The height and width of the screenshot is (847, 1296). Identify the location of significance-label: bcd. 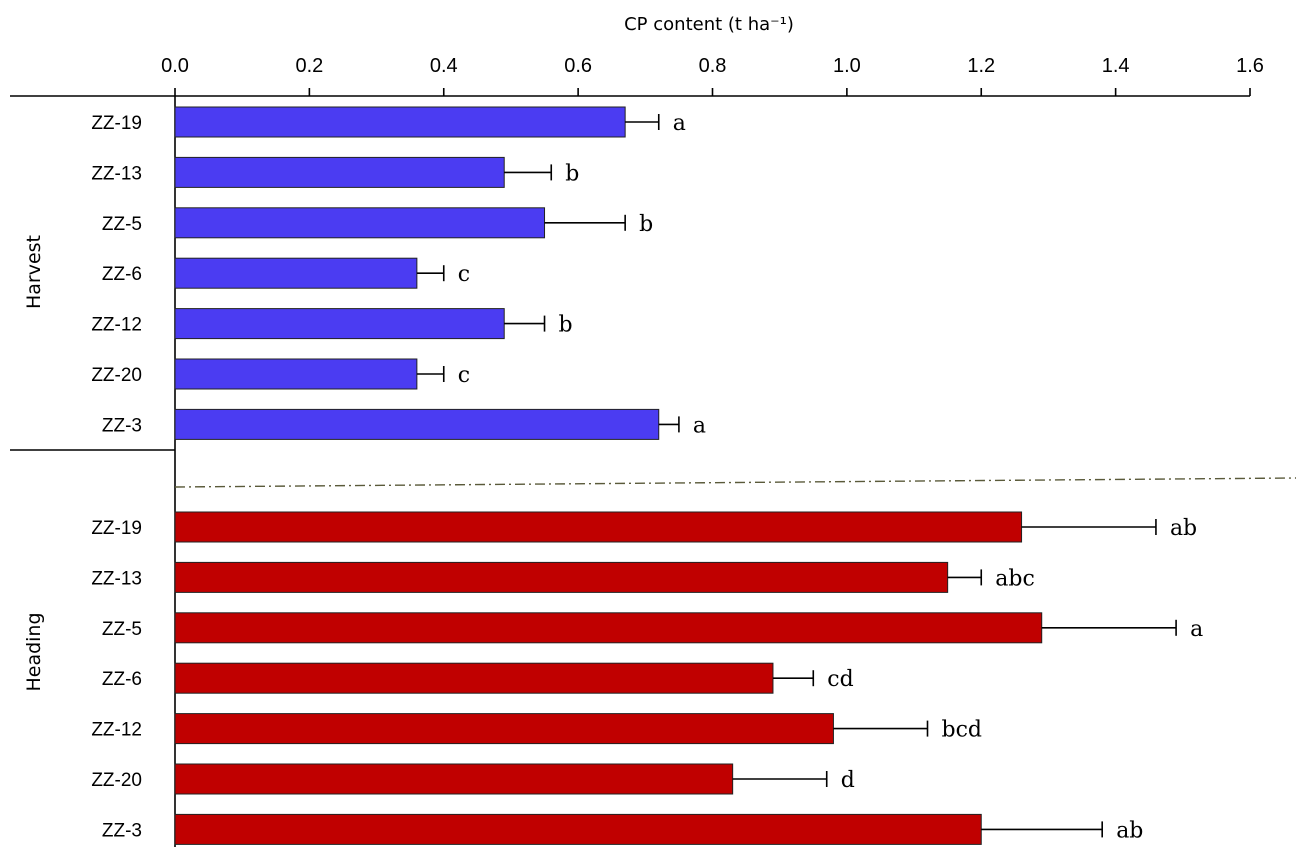
(962, 730).